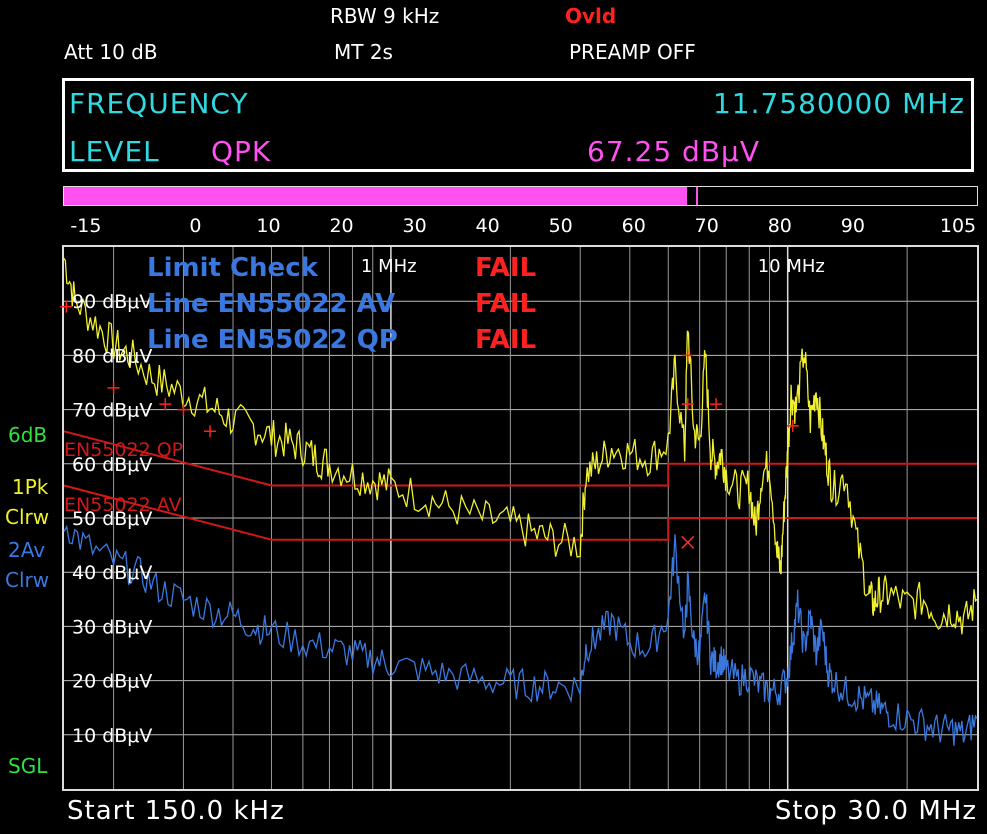  I want to click on level-bar-tick: 20, so click(341, 226).